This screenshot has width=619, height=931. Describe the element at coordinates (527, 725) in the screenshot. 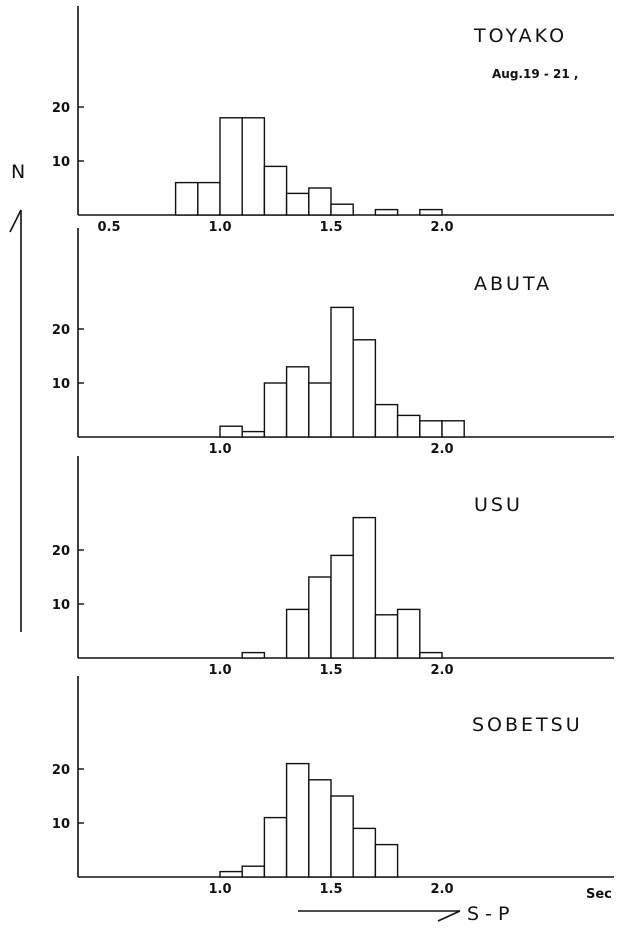

I see `station-title: SOBETSU` at that location.